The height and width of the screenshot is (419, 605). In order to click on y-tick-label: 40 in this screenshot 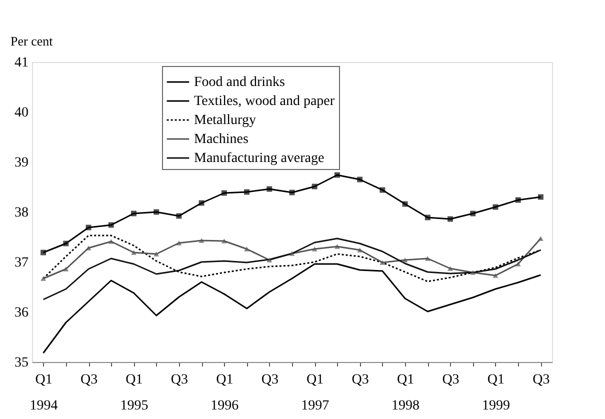, I will do `click(21, 113)`.